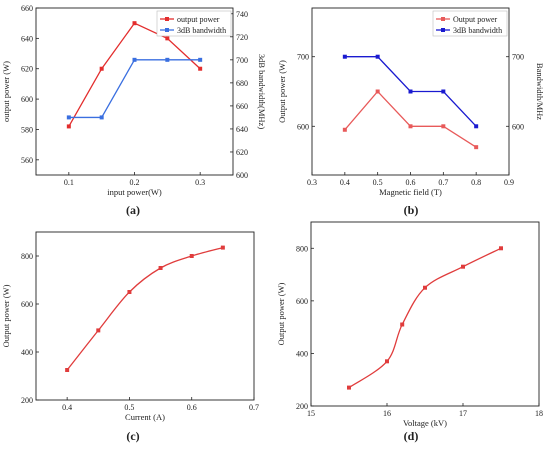  Describe the element at coordinates (242, 129) in the screenshot. I see `y2-tick-label: 640` at that location.